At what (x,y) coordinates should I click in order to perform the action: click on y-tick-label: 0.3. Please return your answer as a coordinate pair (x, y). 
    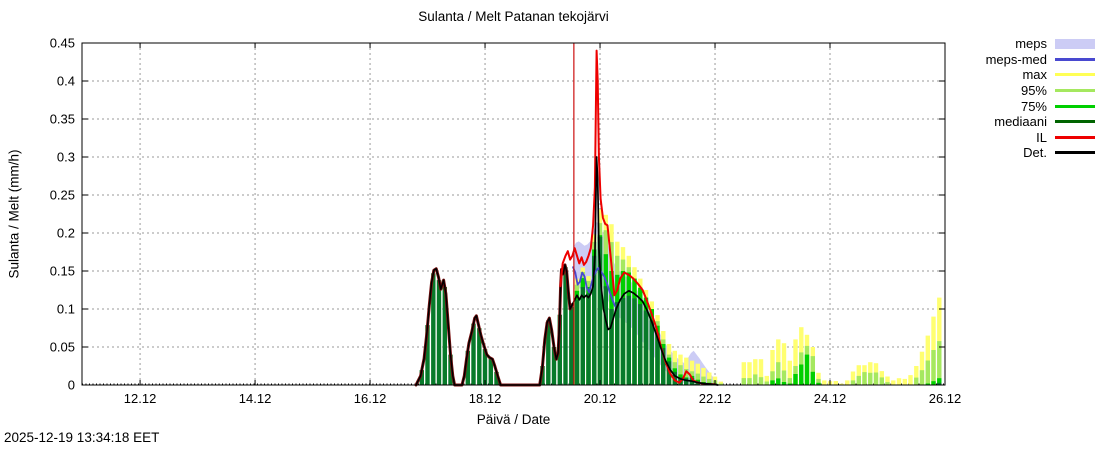
    Looking at the image, I should click on (66, 157).